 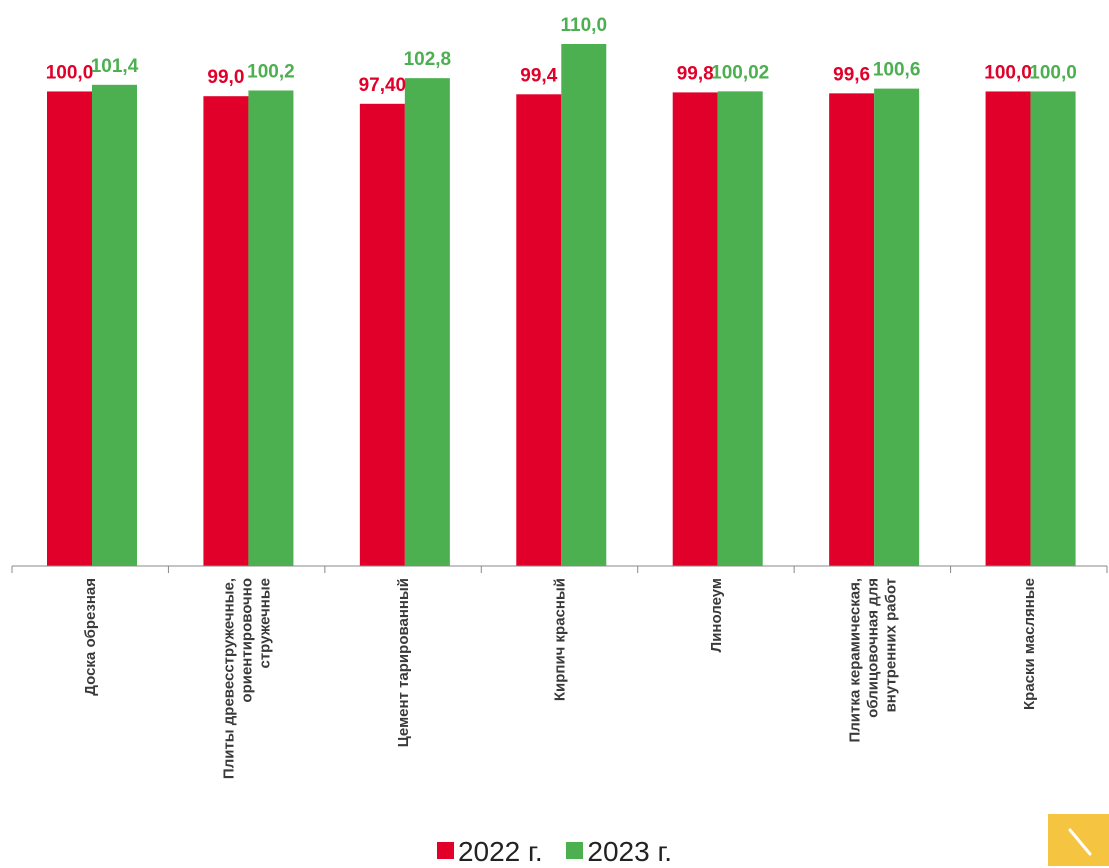 I want to click on value-label-2023-3: 110,0, so click(x=584, y=25).